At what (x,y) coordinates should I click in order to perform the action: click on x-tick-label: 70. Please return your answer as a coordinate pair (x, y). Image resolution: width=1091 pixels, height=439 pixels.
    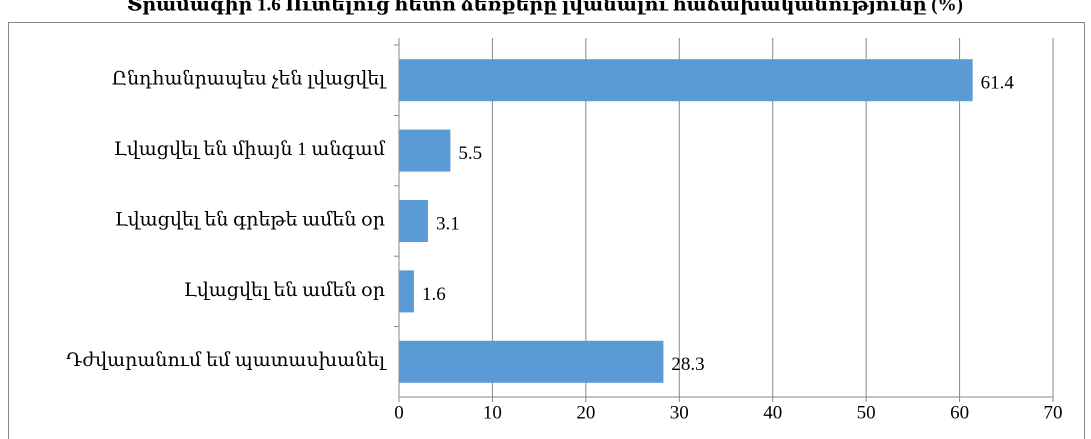
    Looking at the image, I should click on (1053, 412).